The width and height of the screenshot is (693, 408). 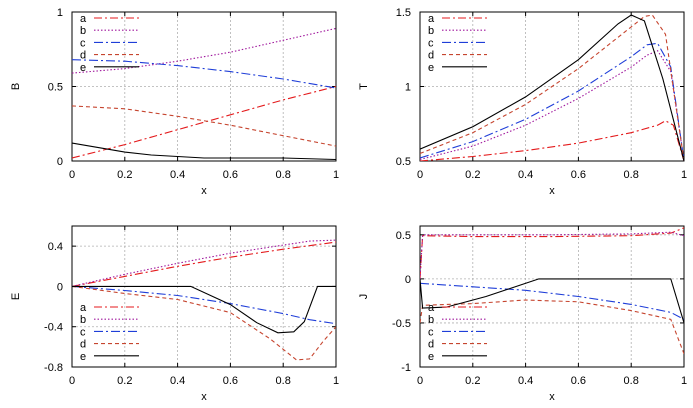 I want to click on e-legend-label-b: b, so click(x=83, y=320).